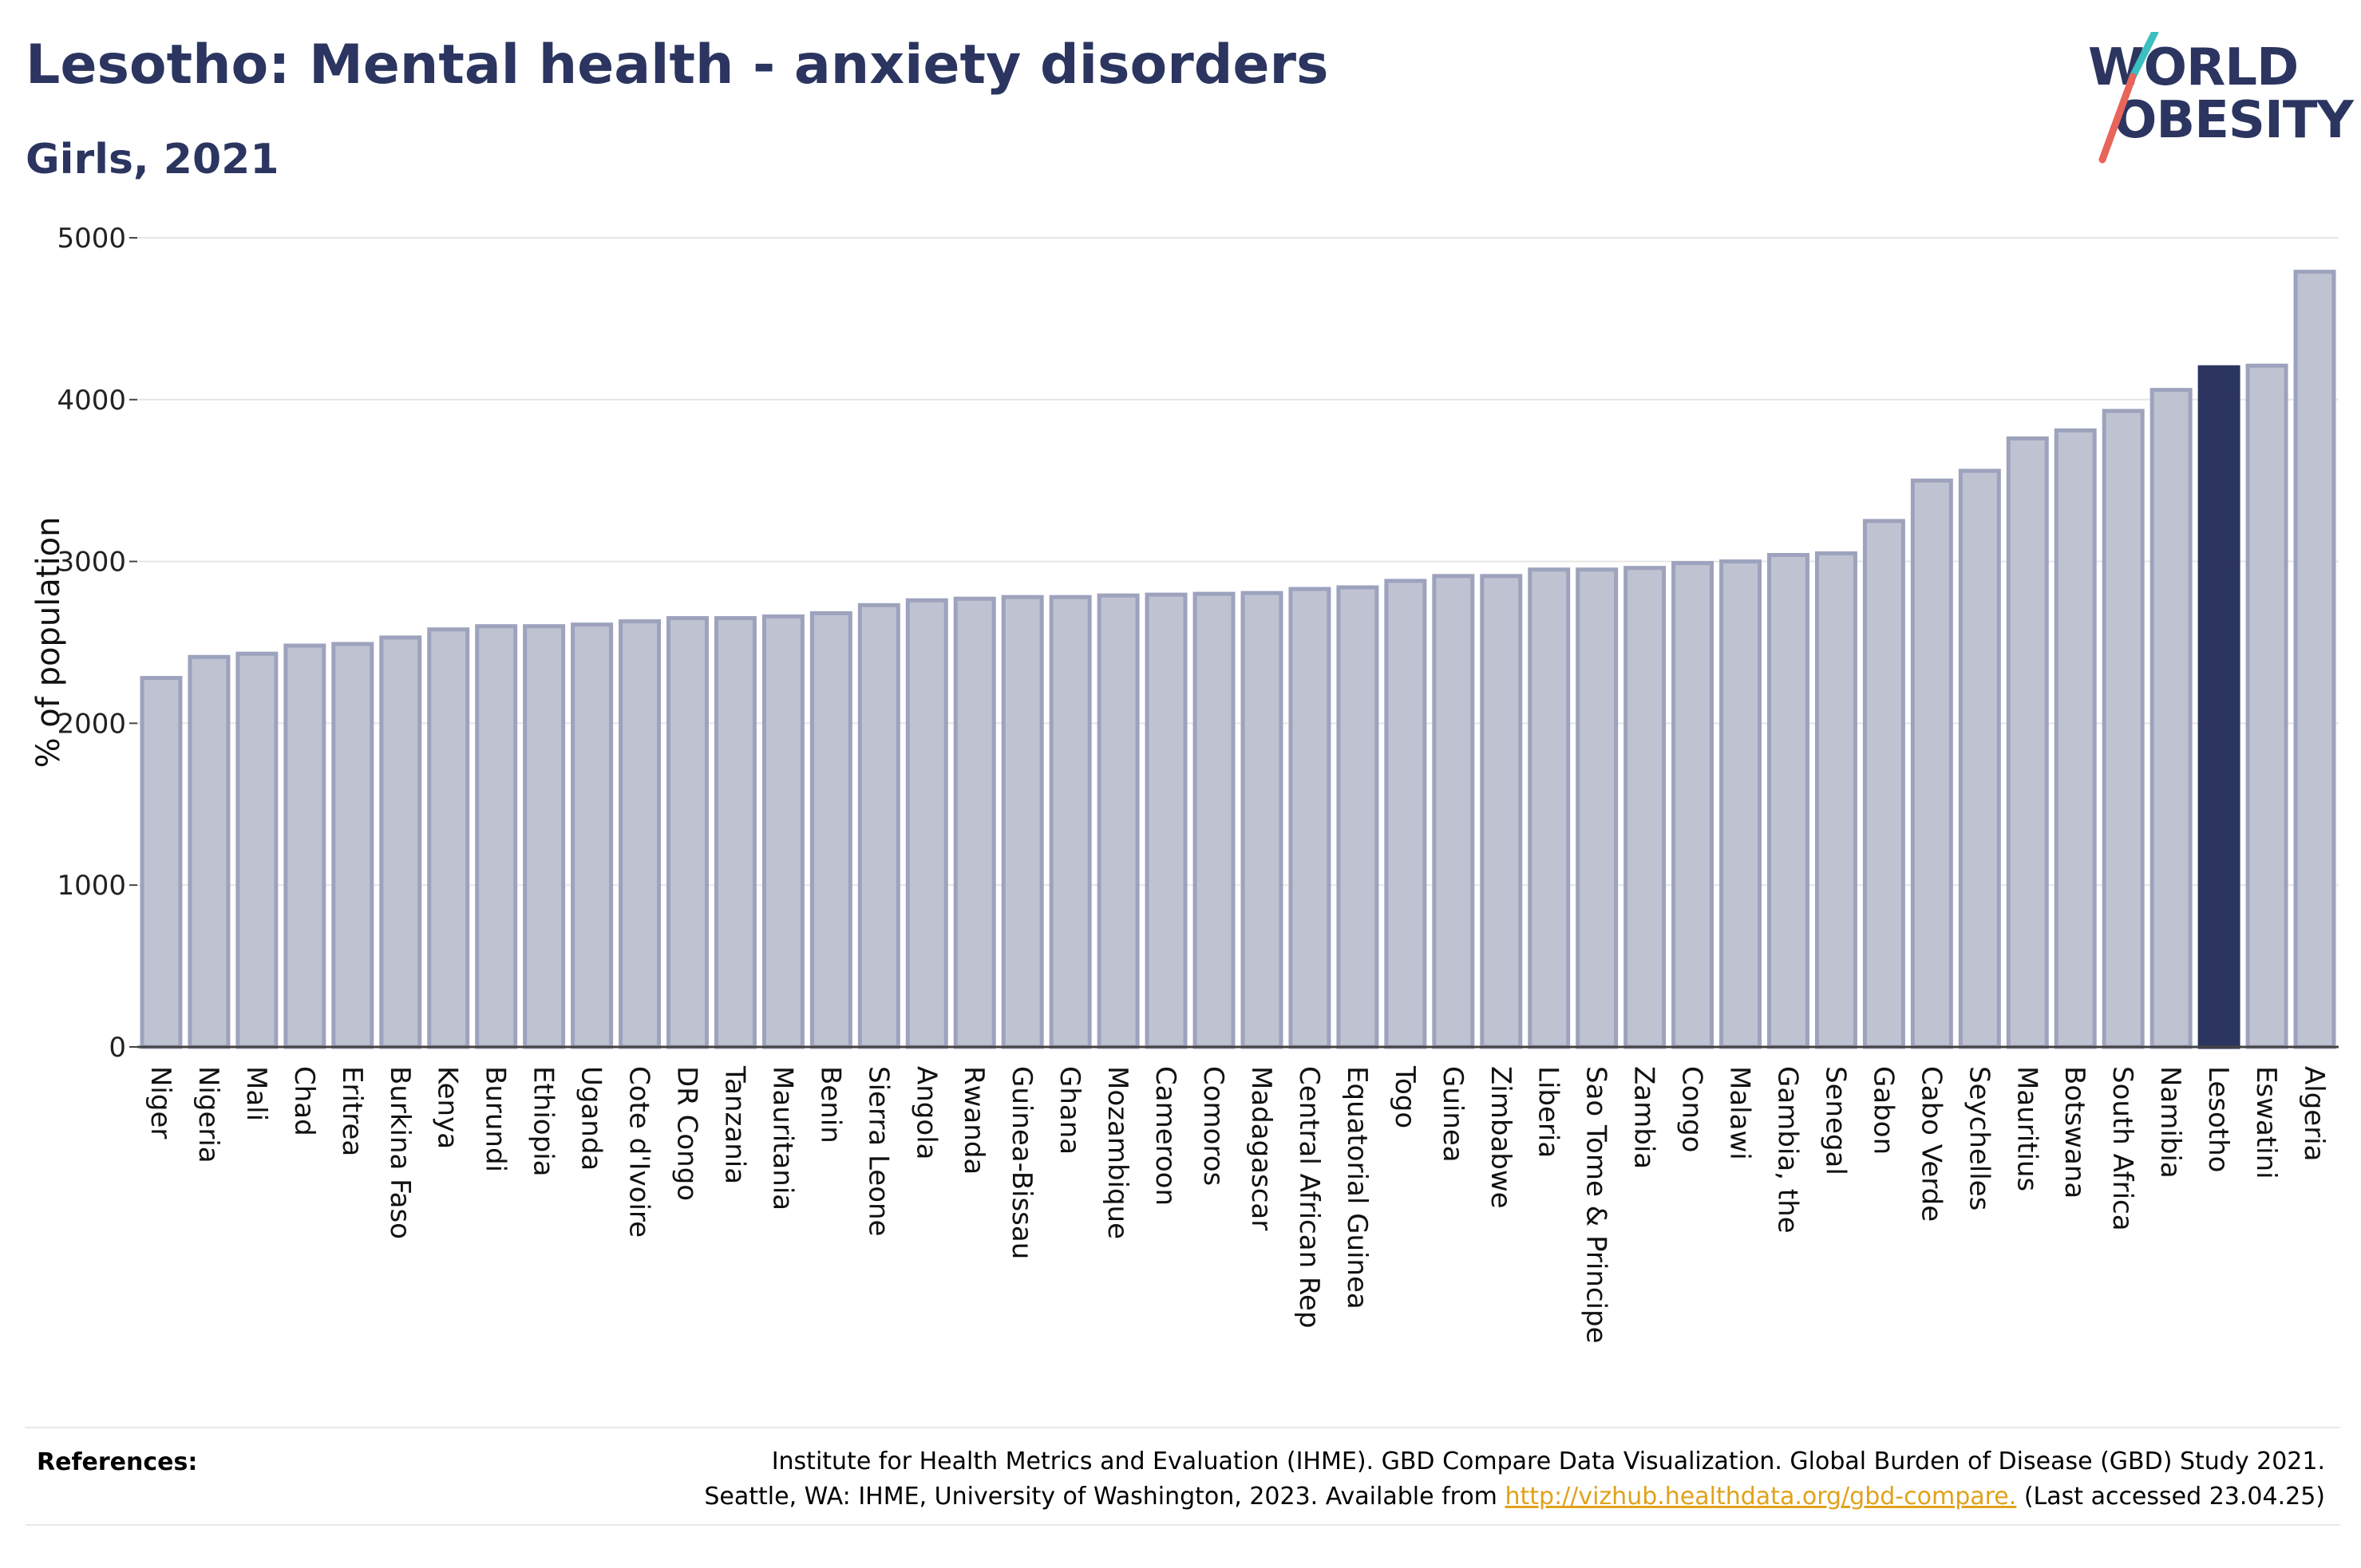 This screenshot has width=2361, height=1568. I want to click on x-tick-label: Central African Rep, so click(1309, 1197).